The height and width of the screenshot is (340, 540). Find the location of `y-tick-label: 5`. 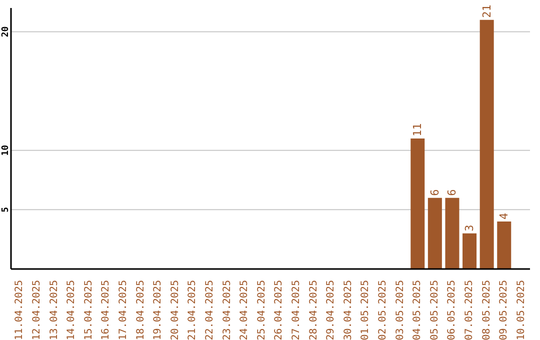

y-tick-label: 5 is located at coordinates (6, 209).